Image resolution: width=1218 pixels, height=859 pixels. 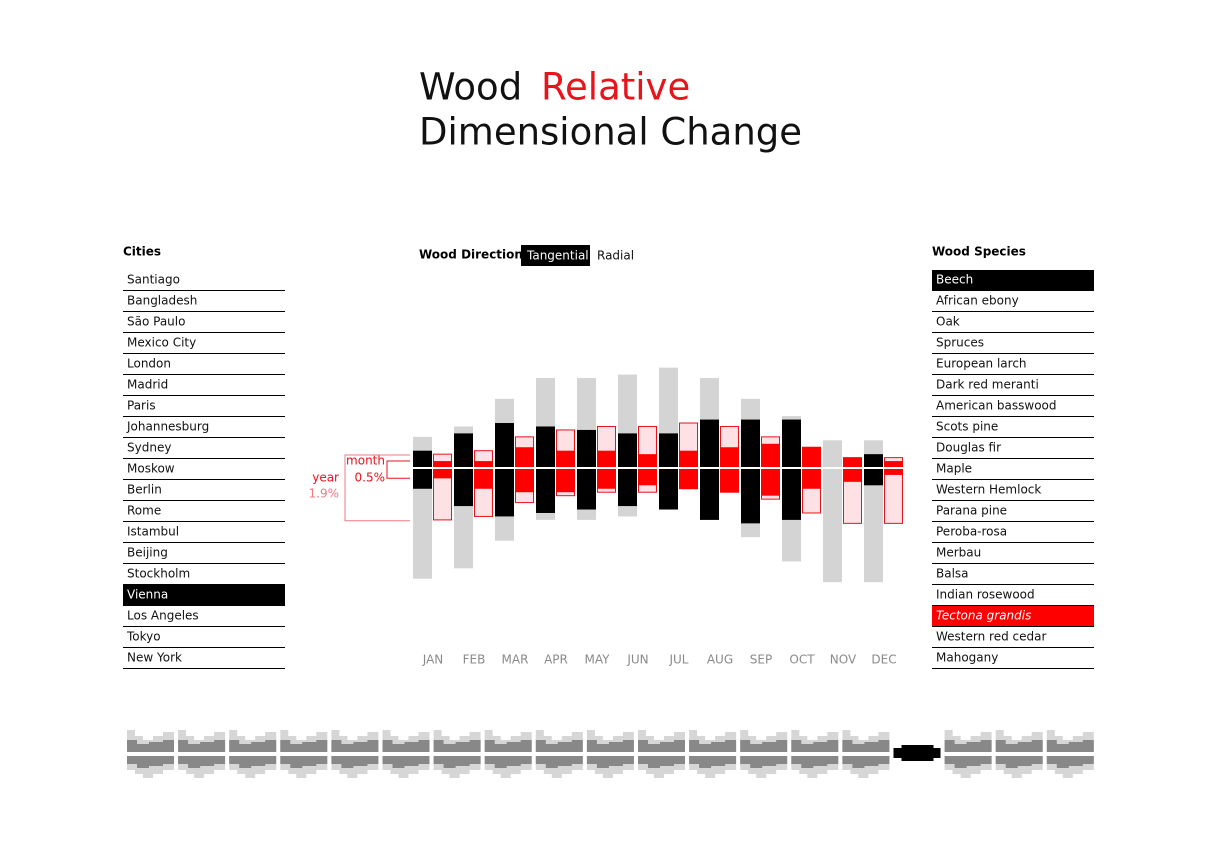 I want to click on list-item: Scots pine, so click(x=967, y=427).